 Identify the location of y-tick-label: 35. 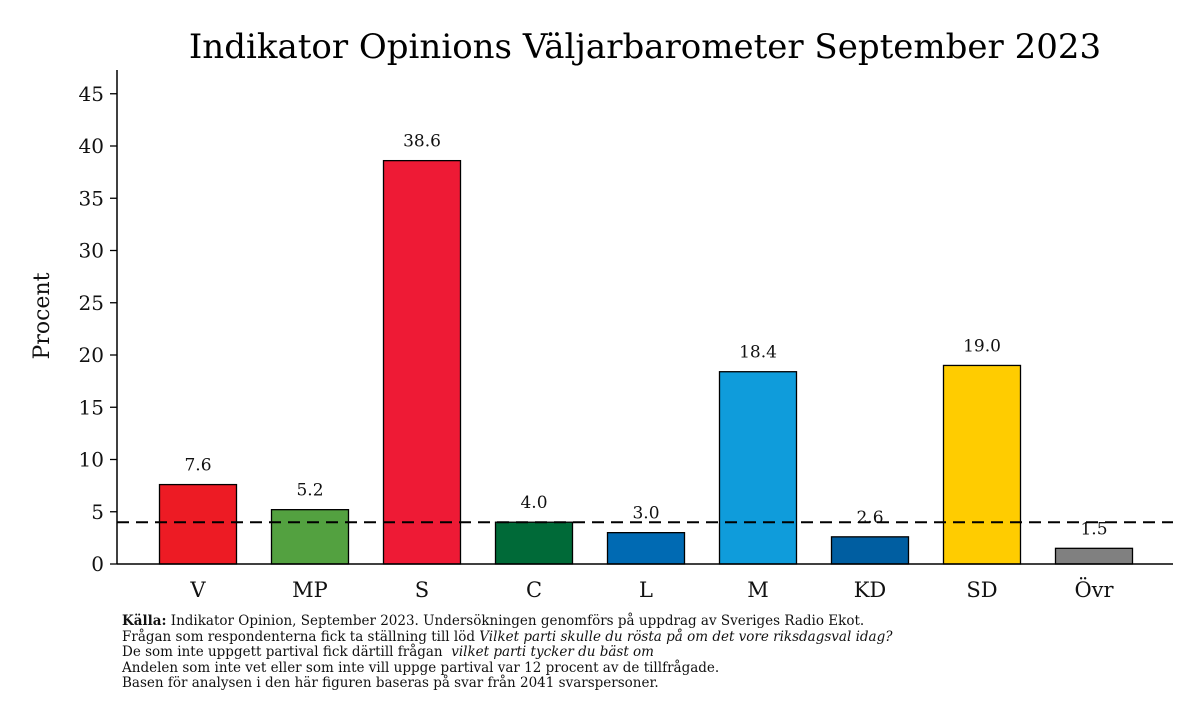
(91, 198).